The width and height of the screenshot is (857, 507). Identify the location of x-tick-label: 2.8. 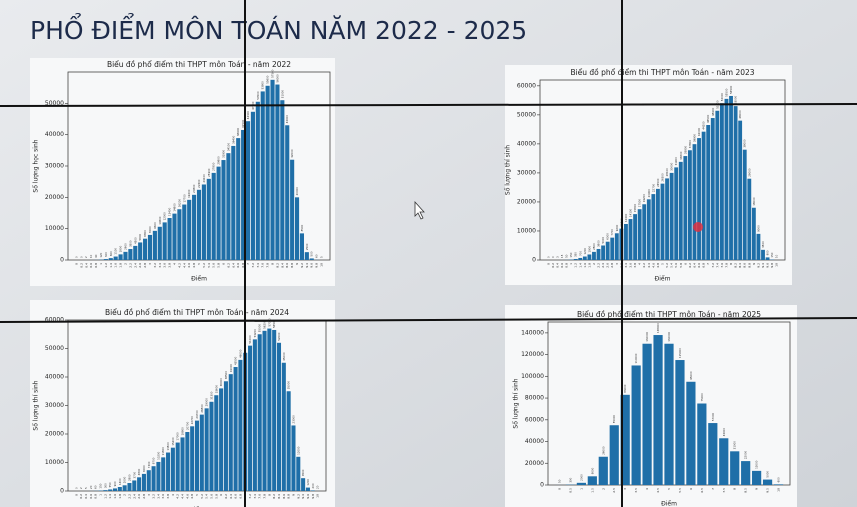
(144, 496).